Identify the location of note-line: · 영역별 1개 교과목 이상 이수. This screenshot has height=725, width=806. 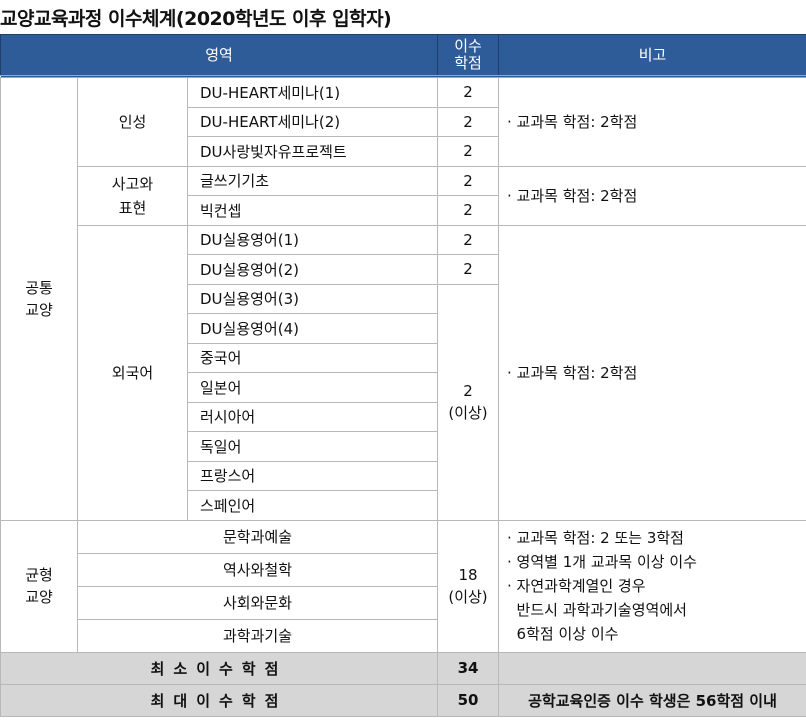
(602, 562).